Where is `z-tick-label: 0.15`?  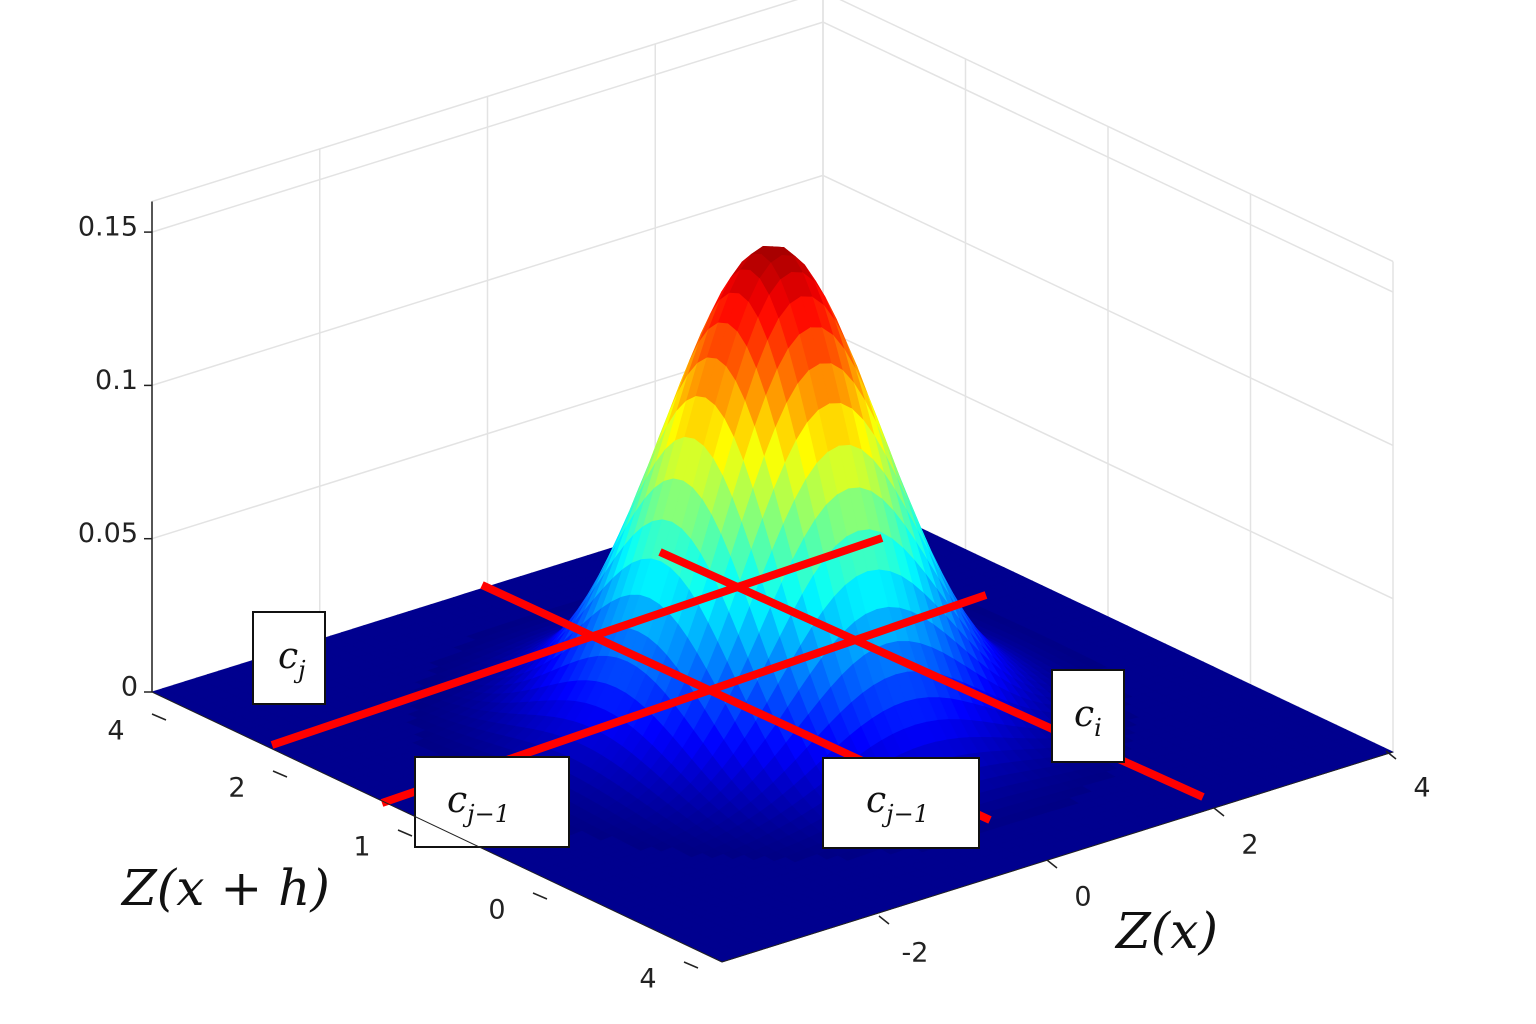 z-tick-label: 0.15 is located at coordinates (108, 227).